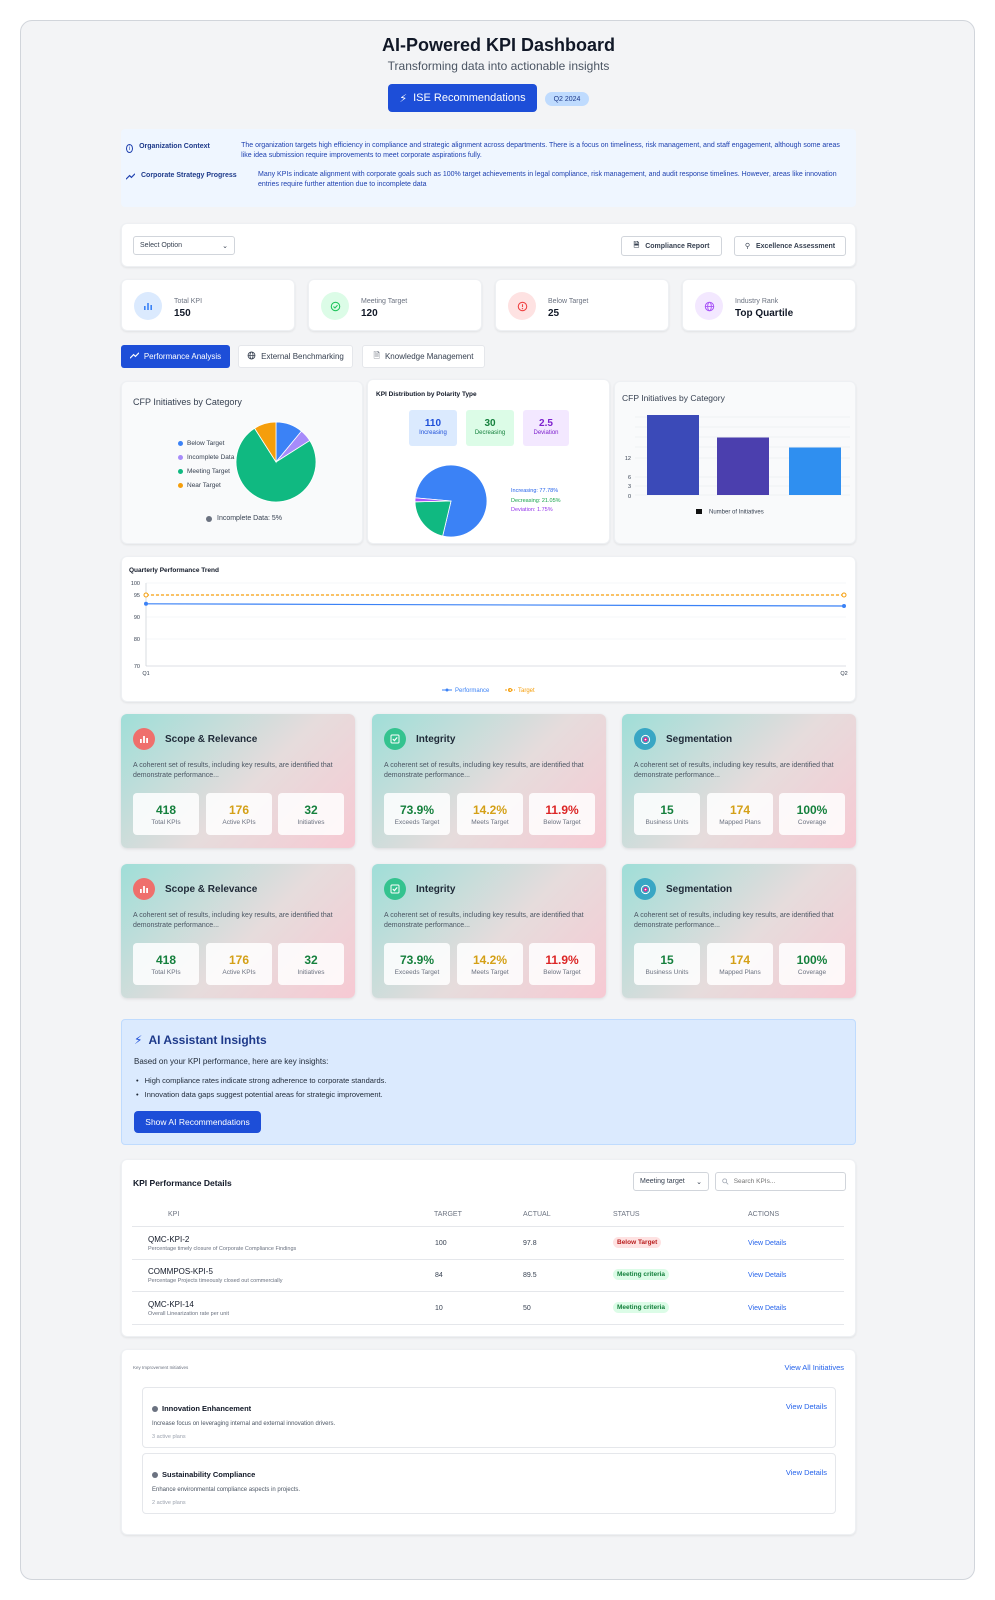 The image size is (995, 1600). Describe the element at coordinates (184, 245) in the screenshot. I see `option-select: Select Option ⌄` at that location.